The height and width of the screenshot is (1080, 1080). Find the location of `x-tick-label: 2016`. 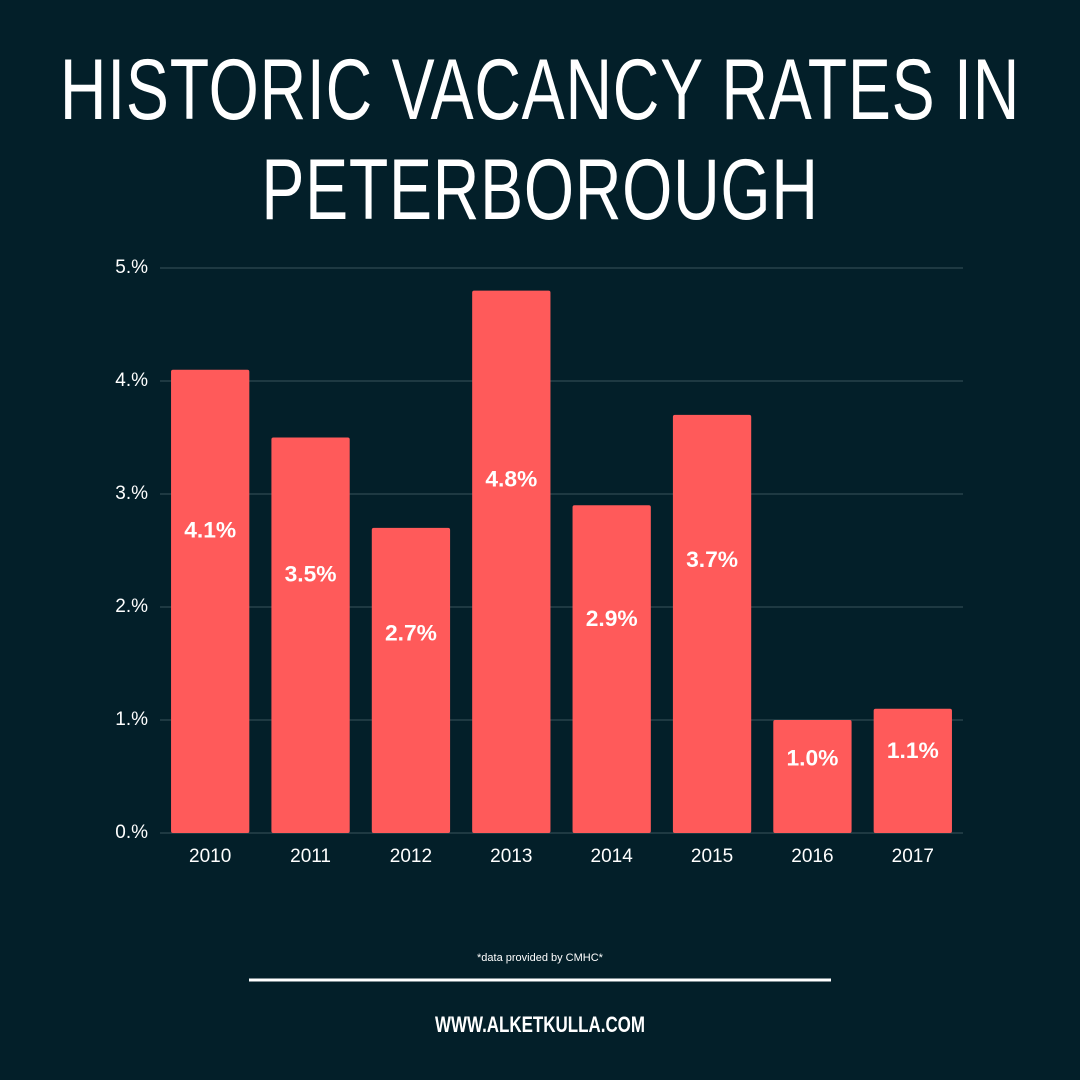

x-tick-label: 2016 is located at coordinates (812, 856).